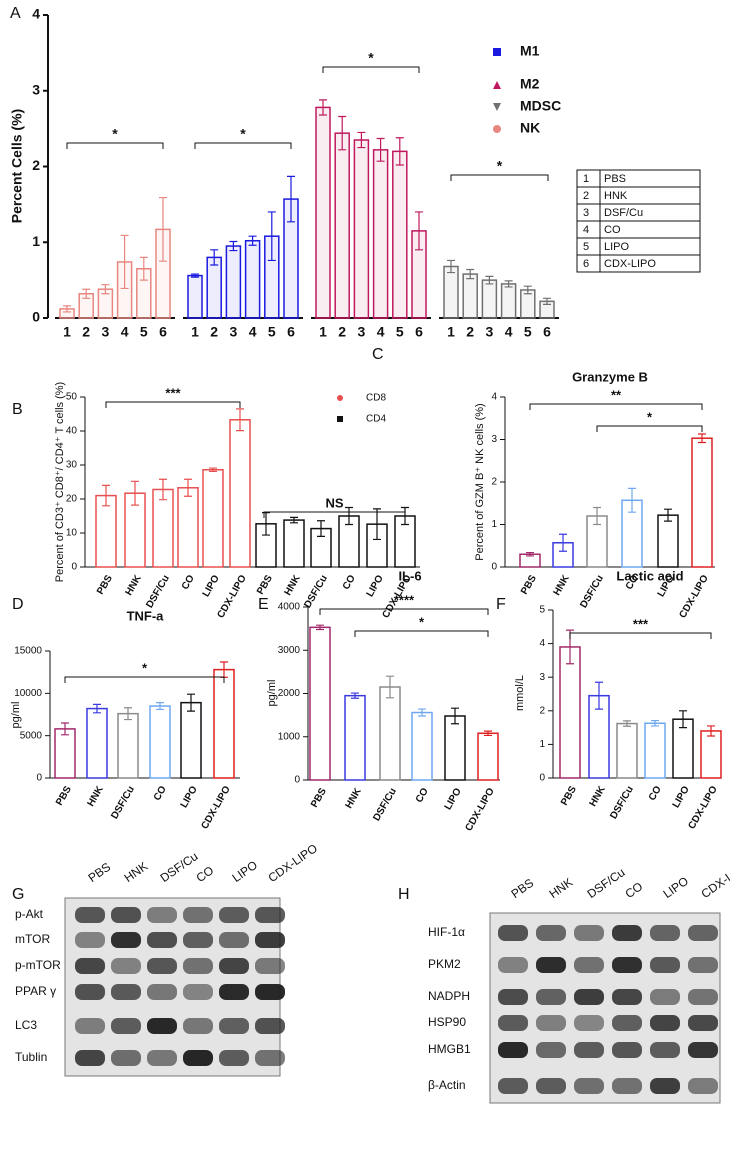  What do you see at coordinates (528, 332) in the screenshot?
I see `x-tick-label: 5` at bounding box center [528, 332].